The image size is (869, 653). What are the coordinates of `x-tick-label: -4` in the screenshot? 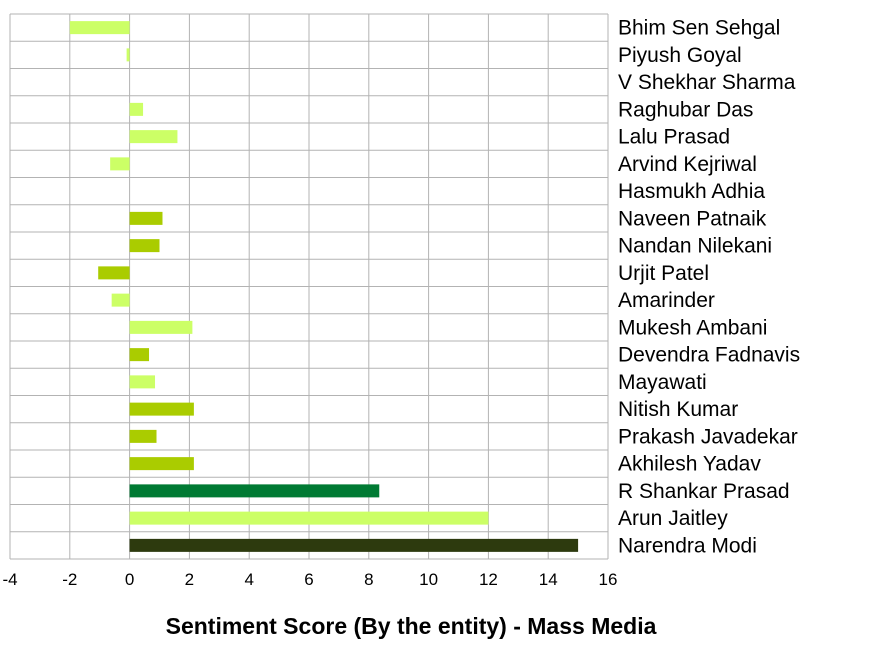 It's located at (9, 579).